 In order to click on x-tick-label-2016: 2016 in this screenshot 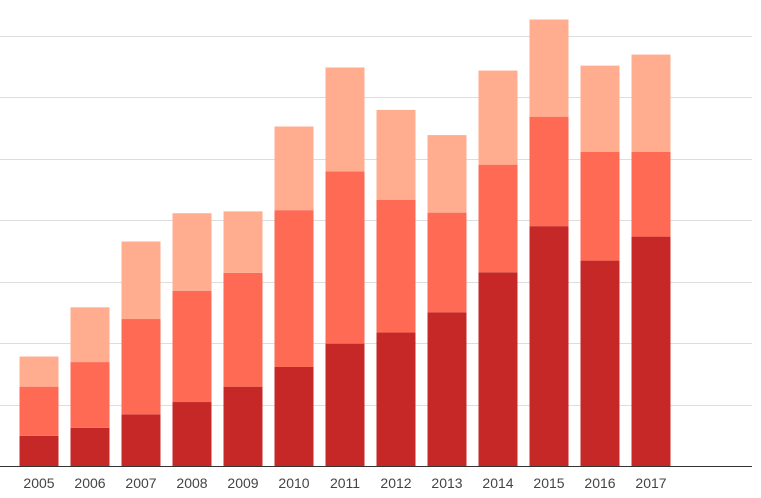, I will do `click(599, 483)`.